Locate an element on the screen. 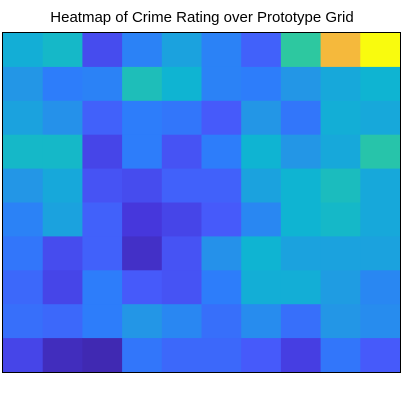 This screenshot has width=404, height=419. heatmap-cell-r3-c8 is located at coordinates (340, 152).